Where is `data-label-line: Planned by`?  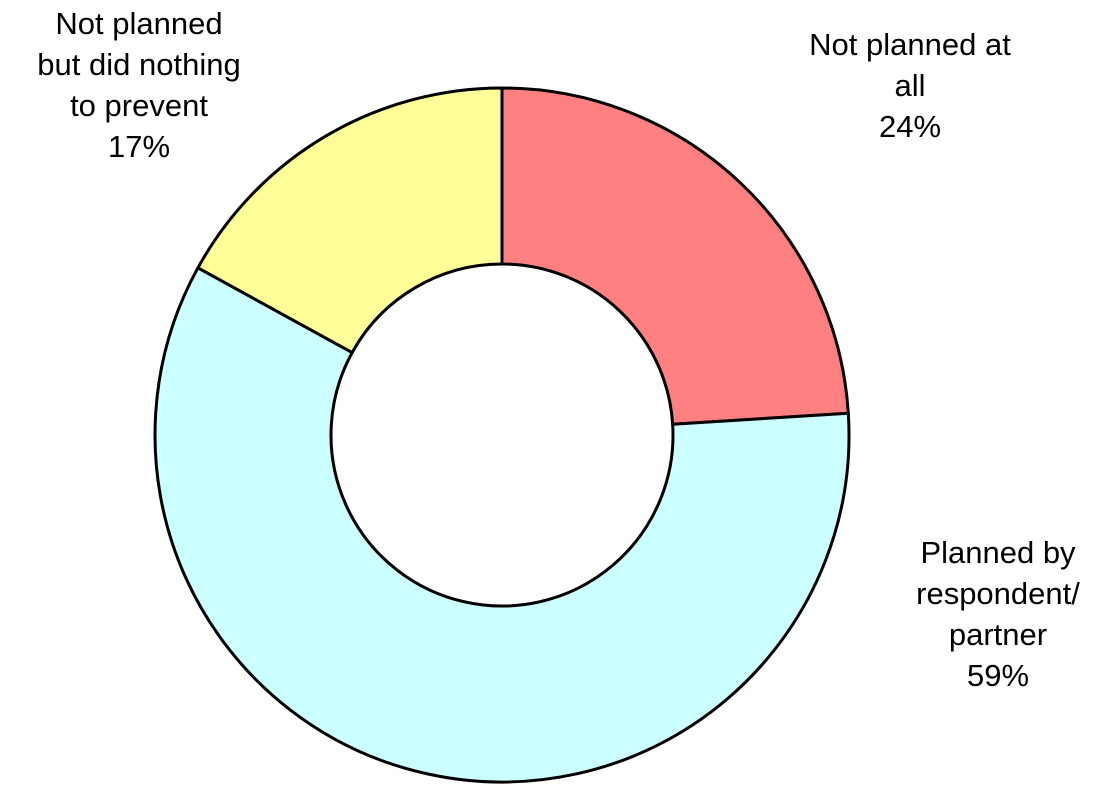
data-label-line: Planned by is located at coordinates (998, 552).